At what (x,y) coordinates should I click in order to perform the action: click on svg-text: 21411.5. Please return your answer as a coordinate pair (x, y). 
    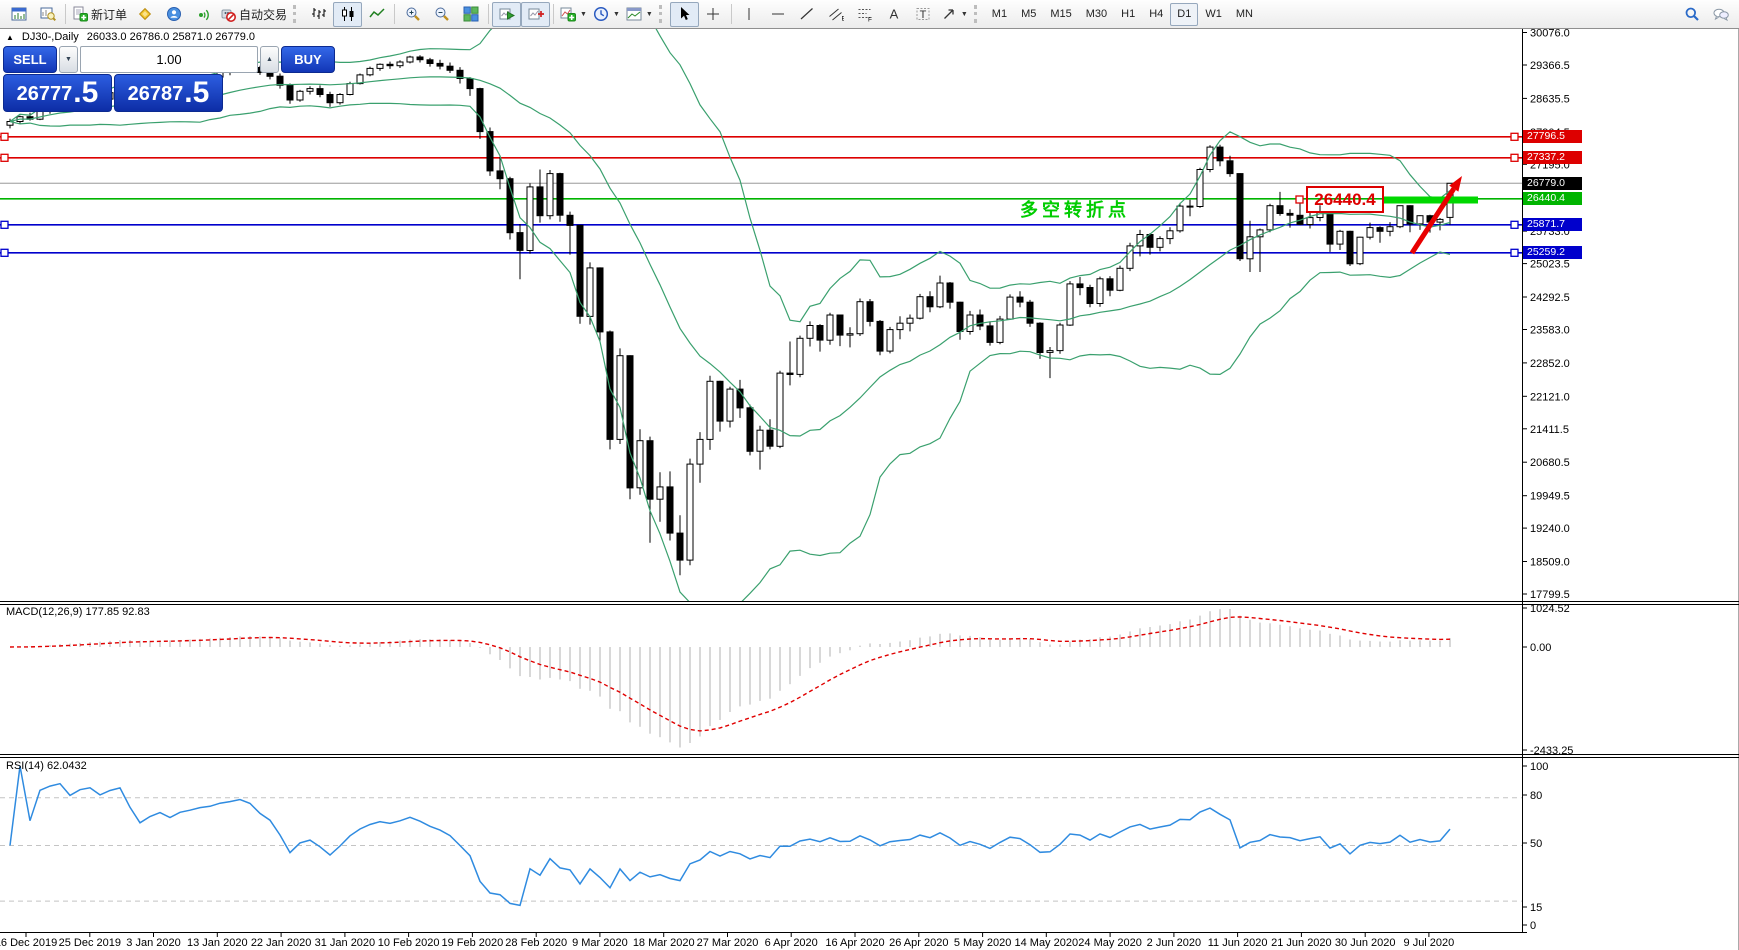
    Looking at the image, I should click on (1549, 430).